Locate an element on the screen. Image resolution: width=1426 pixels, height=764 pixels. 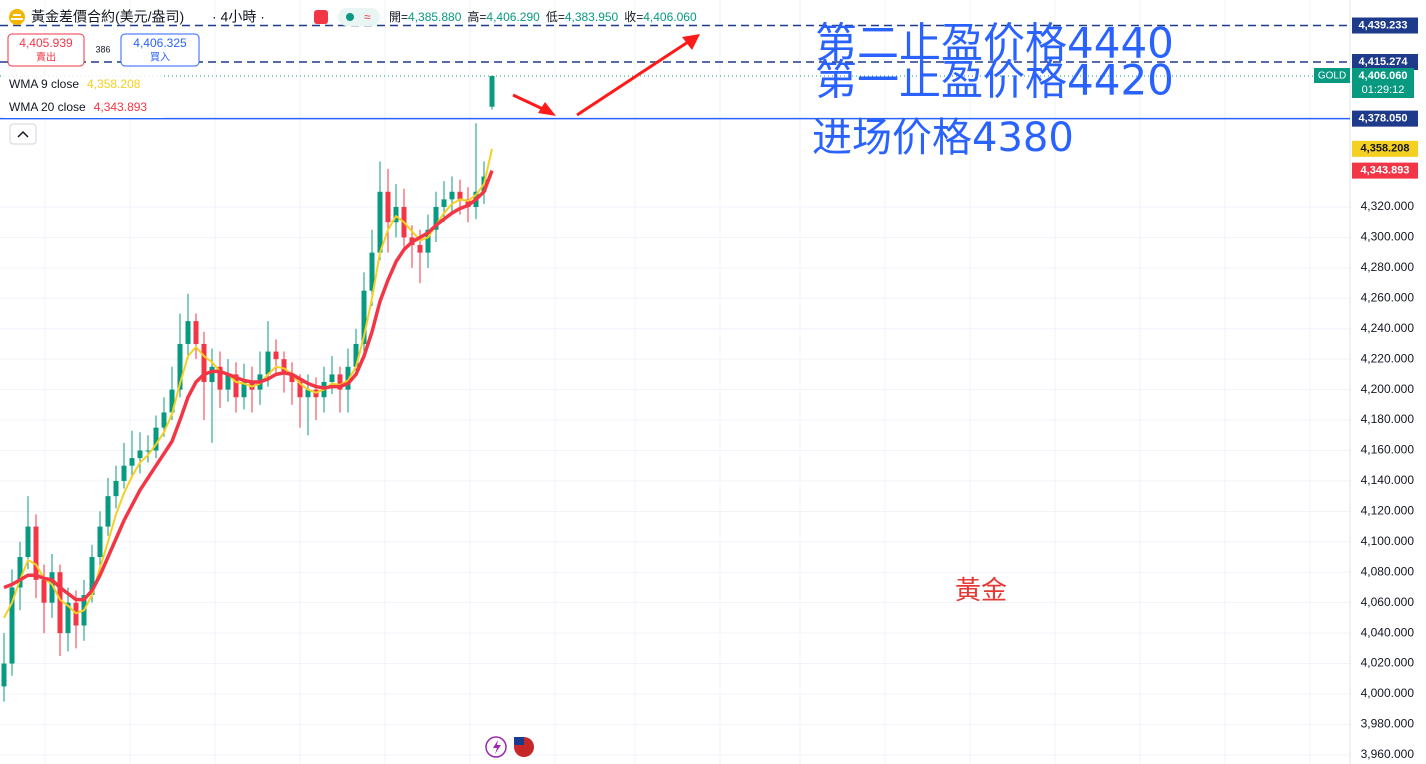
sell-price: 4,405.939 is located at coordinates (46, 43).